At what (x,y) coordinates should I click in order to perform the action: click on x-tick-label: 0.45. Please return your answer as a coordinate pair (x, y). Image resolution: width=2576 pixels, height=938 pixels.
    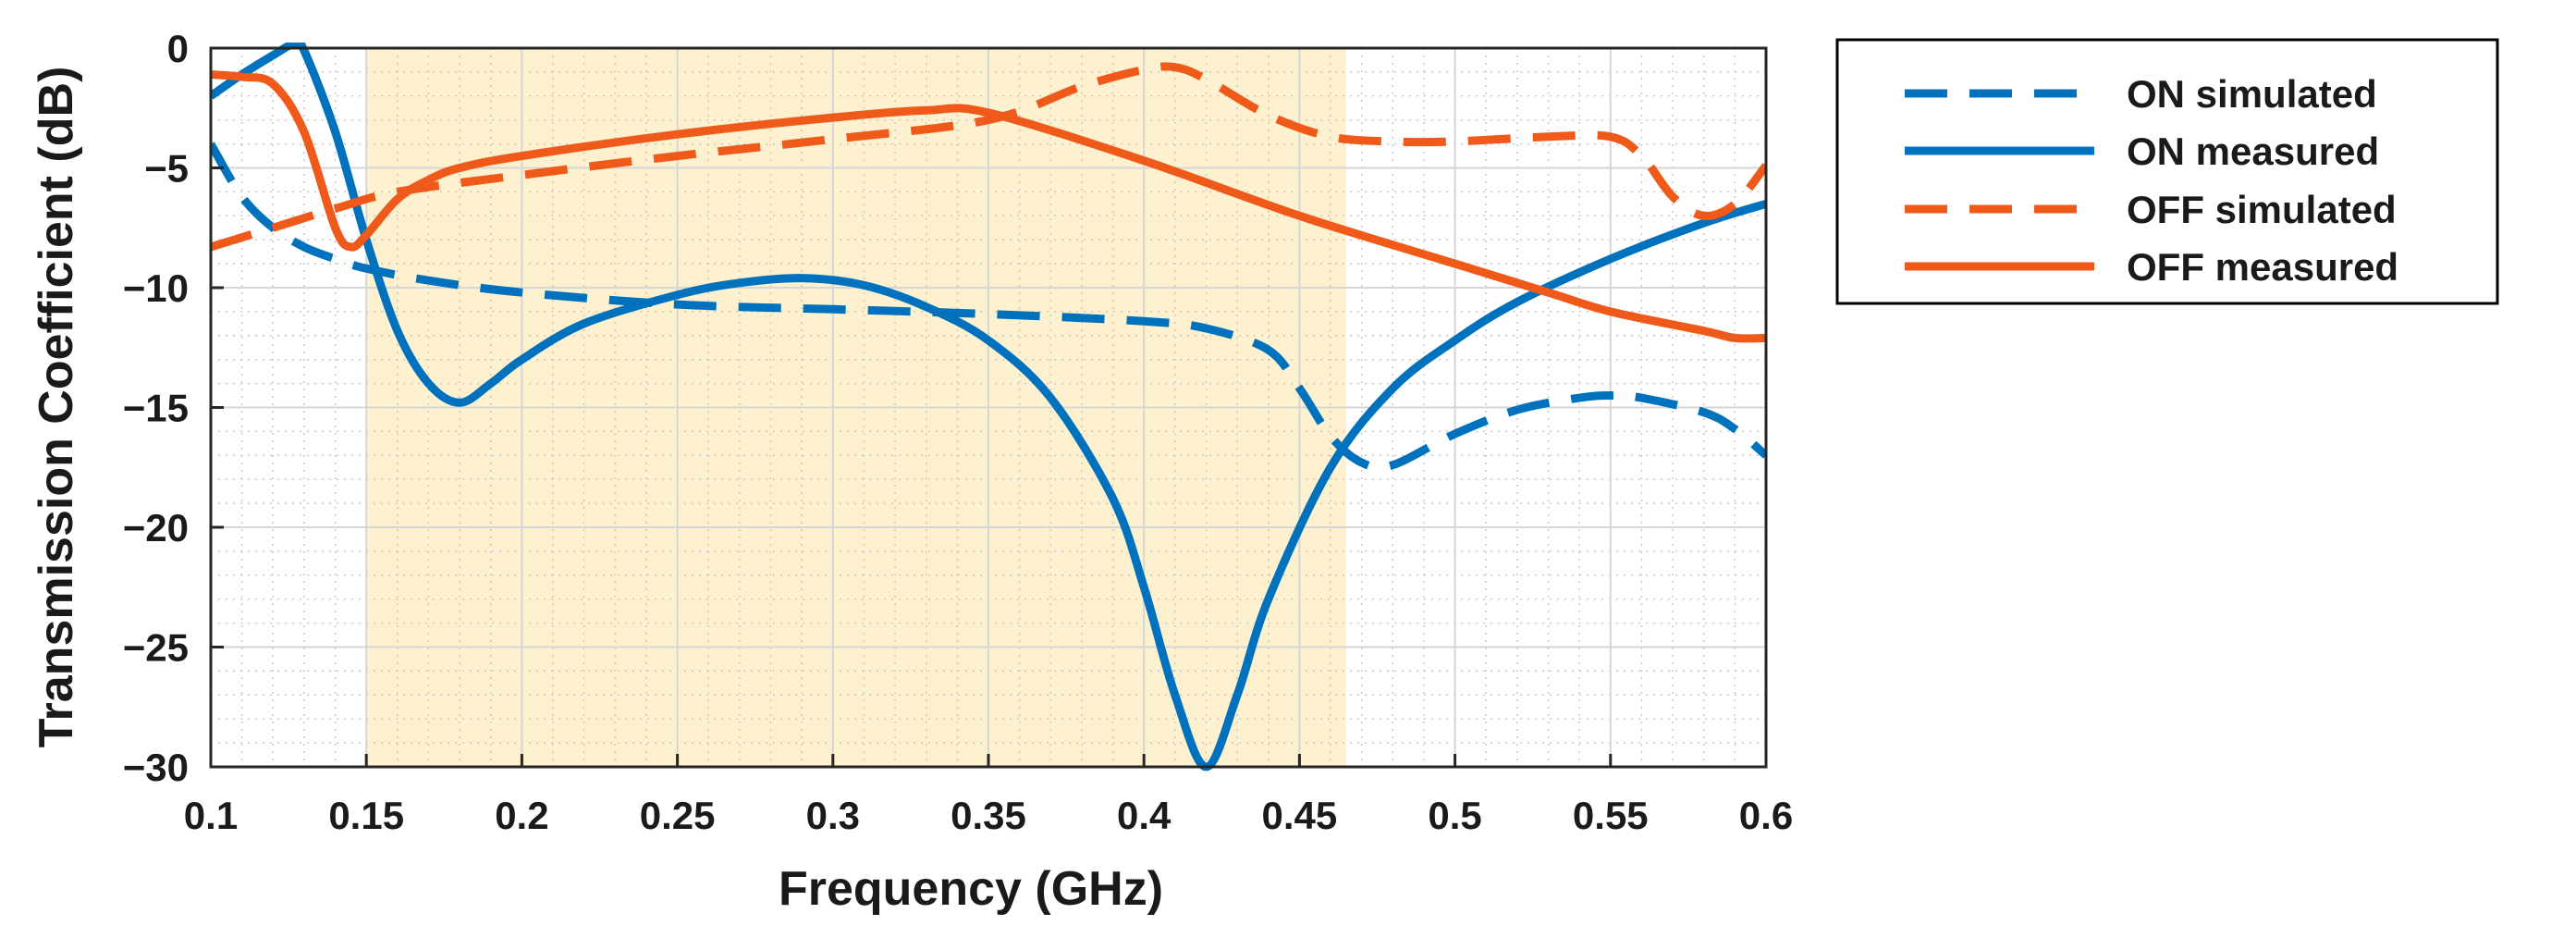
    Looking at the image, I should click on (1300, 815).